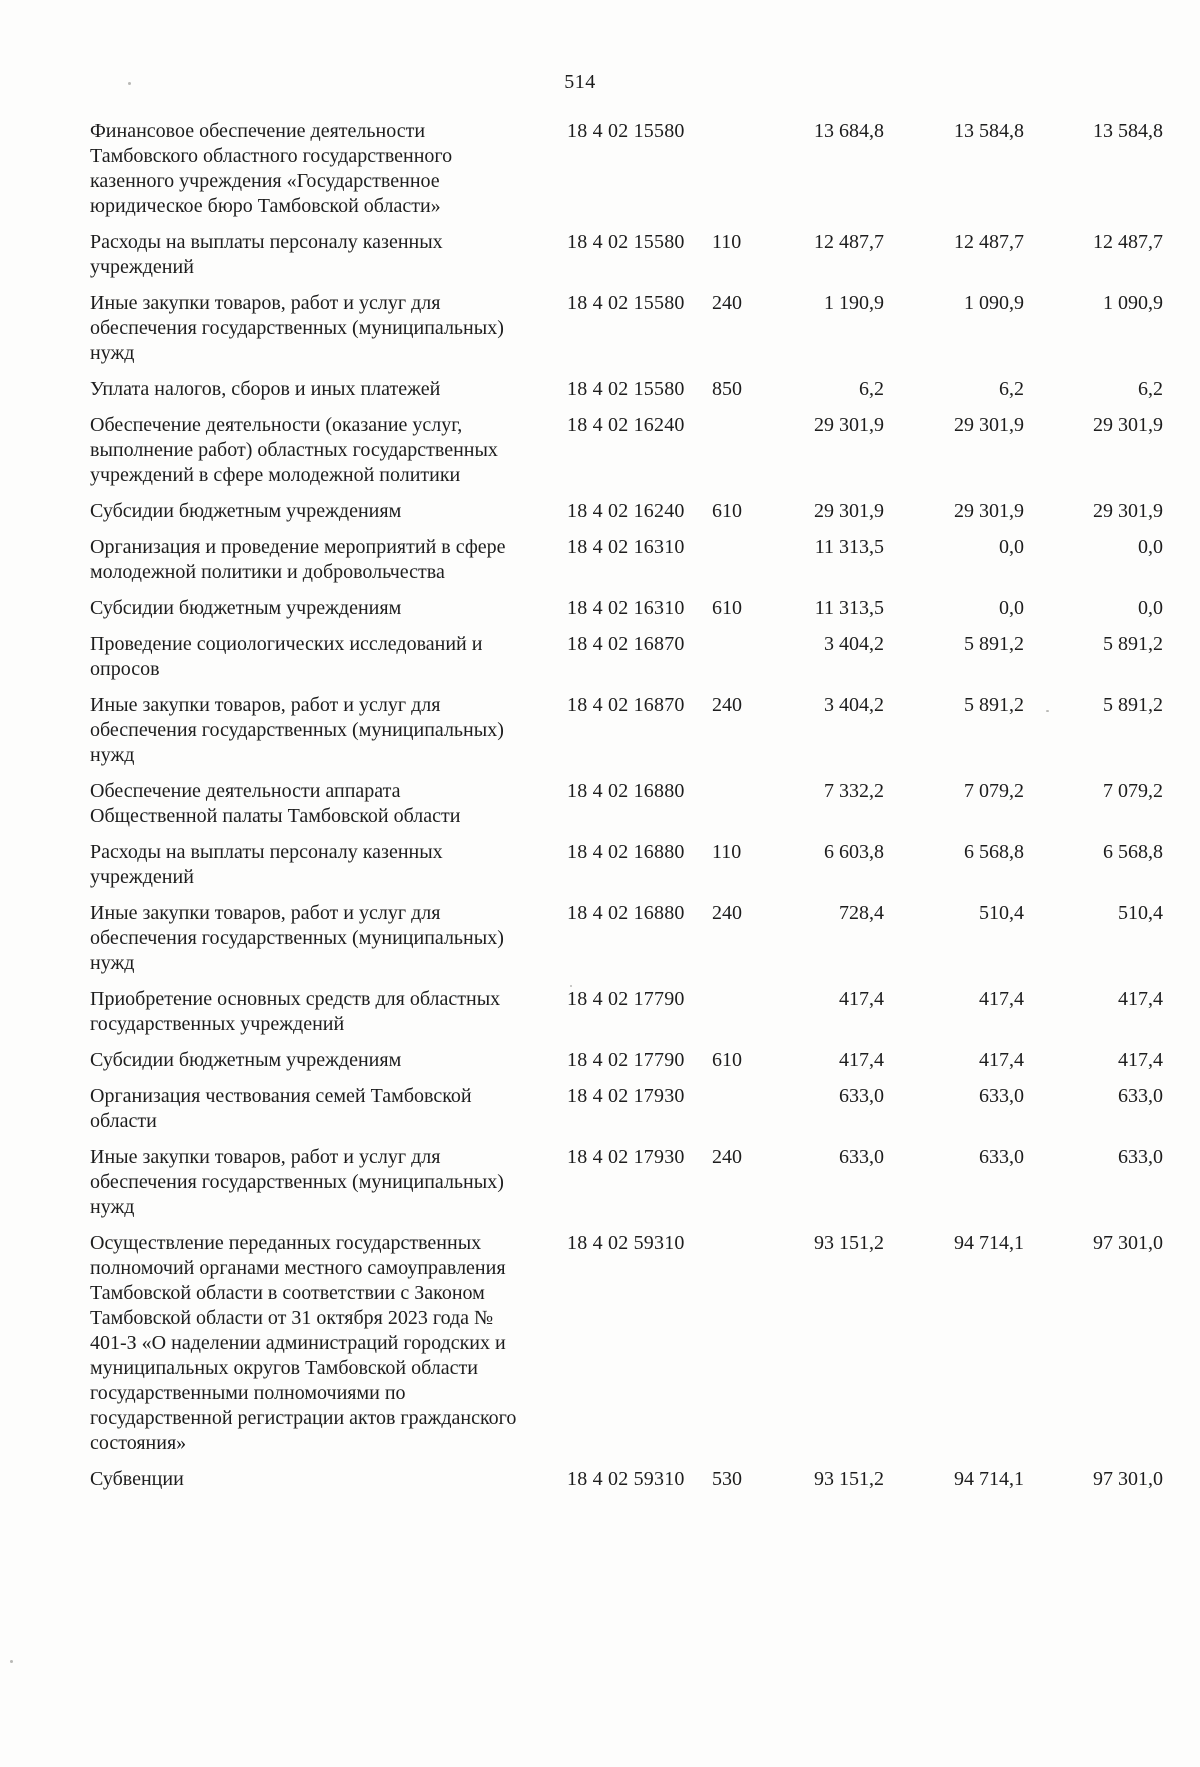 Image resolution: width=1200 pixels, height=1767 pixels. Describe the element at coordinates (1128, 511) in the screenshot. I see `amount-year3: 29 301,9` at that location.